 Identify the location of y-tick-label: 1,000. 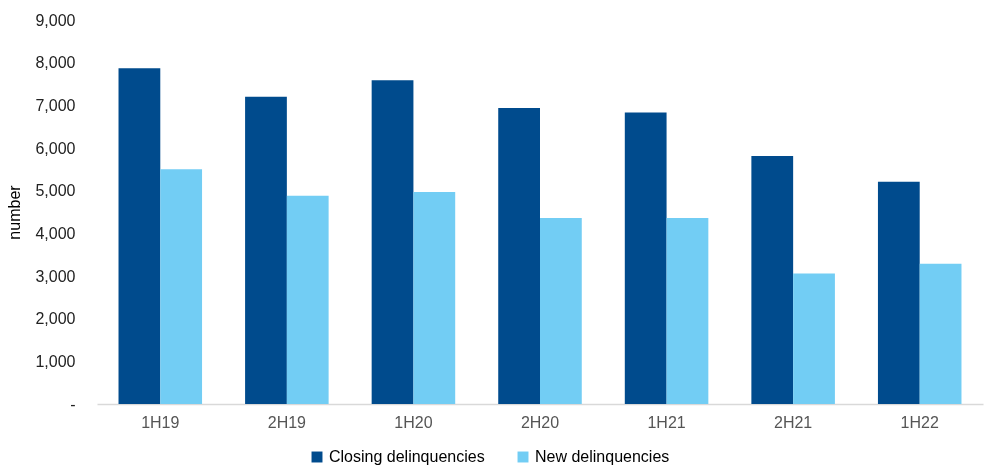
(55, 361).